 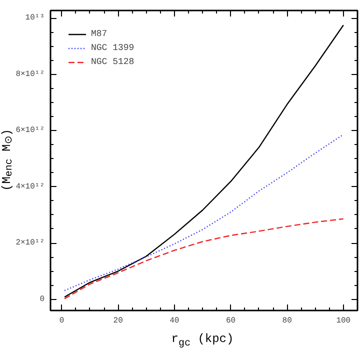 What do you see at coordinates (112, 62) in the screenshot?
I see `legend-label: NGC 5128` at bounding box center [112, 62].